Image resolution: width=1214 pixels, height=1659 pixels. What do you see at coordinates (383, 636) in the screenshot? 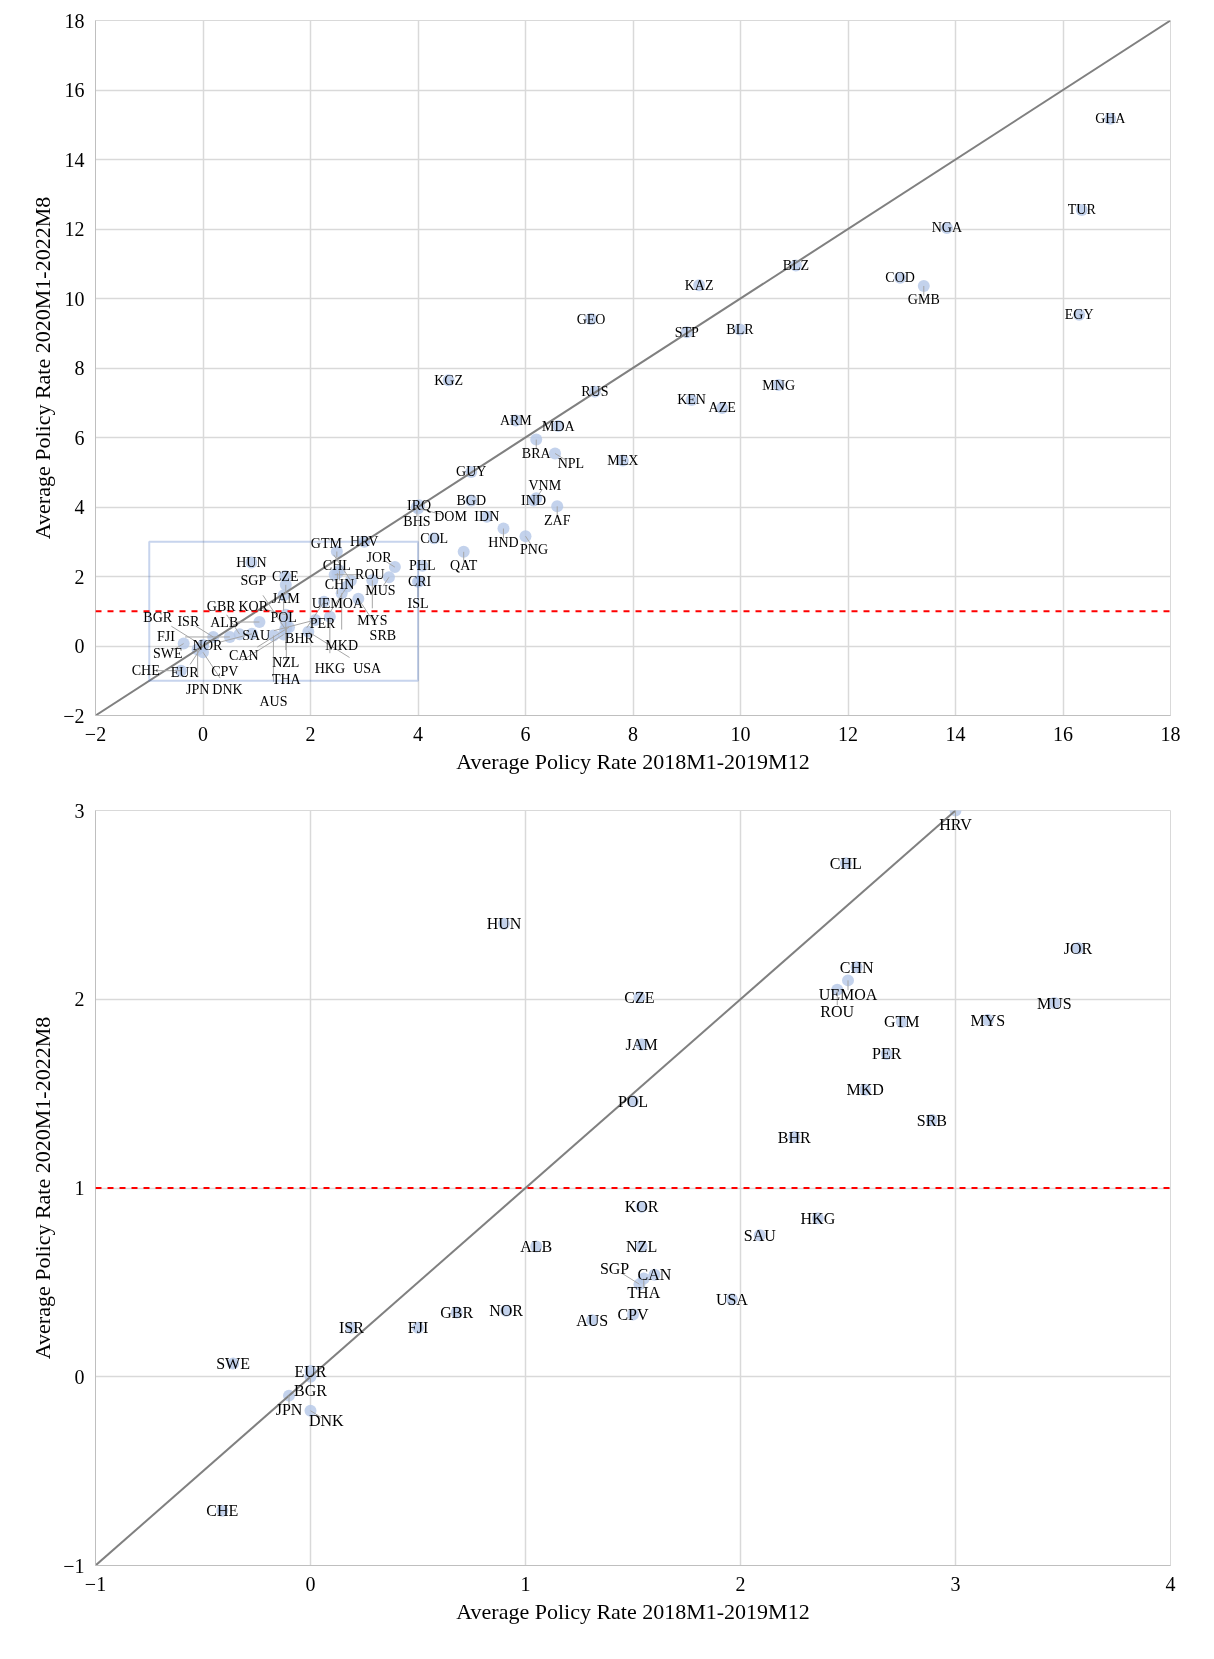
I see `annotation: SRB` at bounding box center [383, 636].